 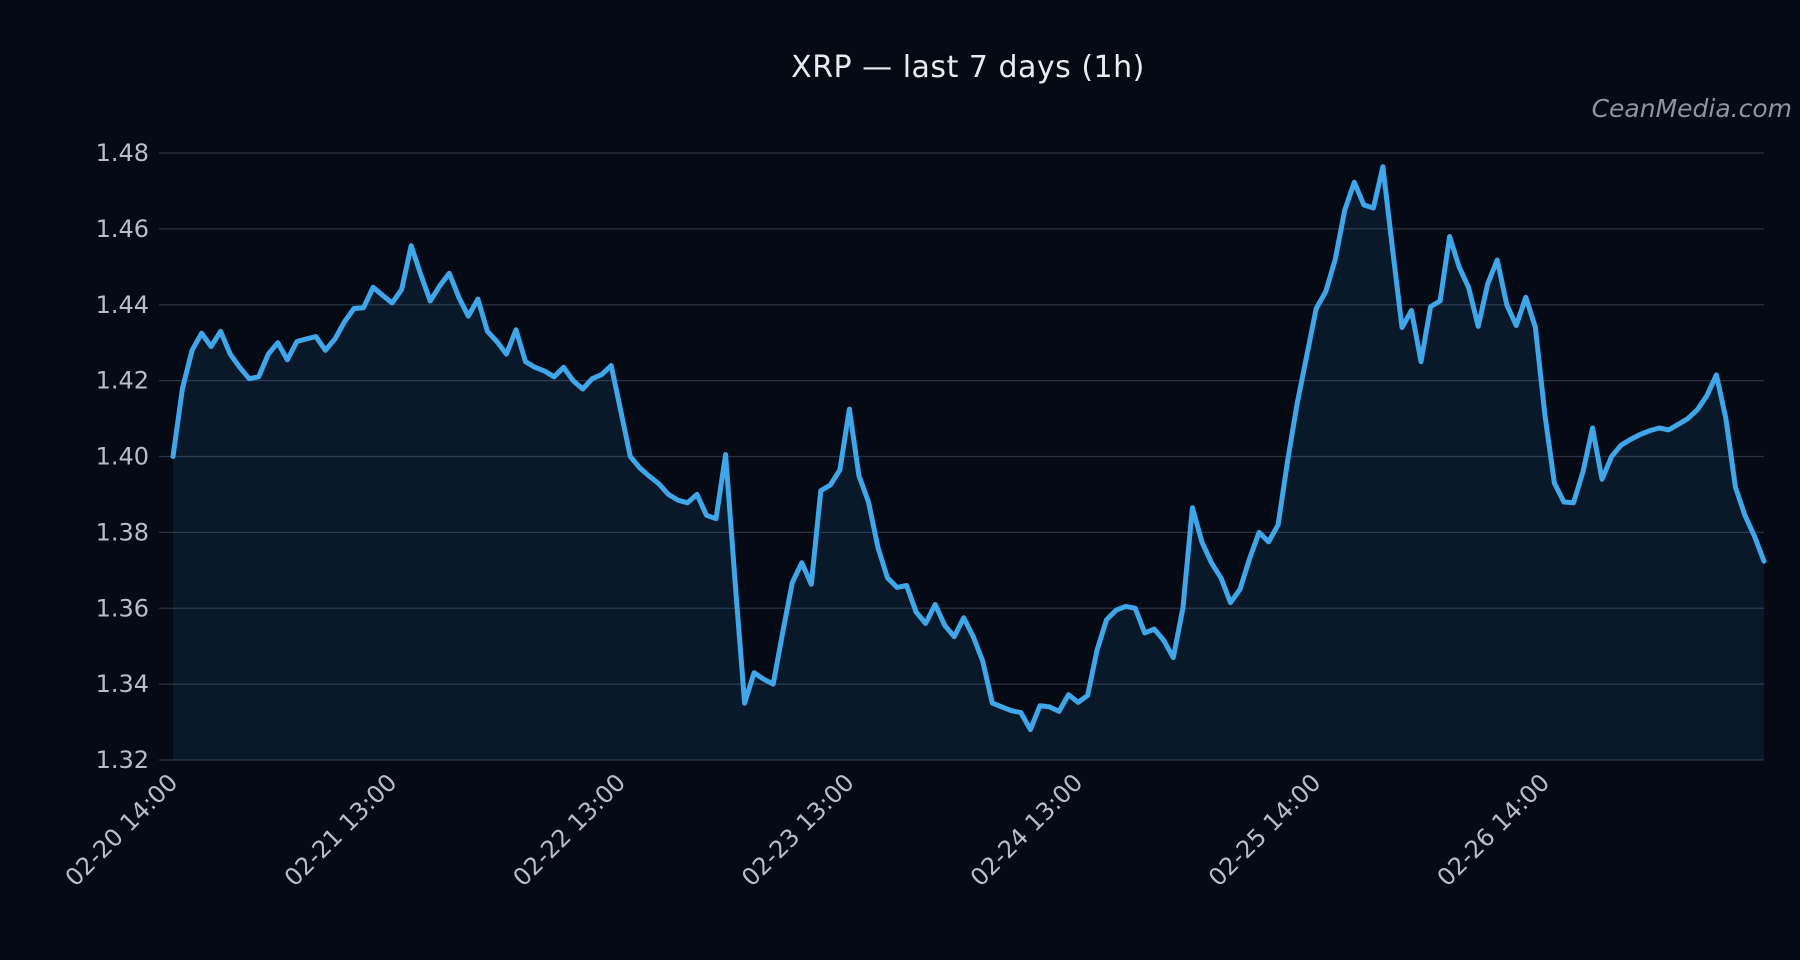 I want to click on y-tick-label: 1.40, so click(x=122, y=457).